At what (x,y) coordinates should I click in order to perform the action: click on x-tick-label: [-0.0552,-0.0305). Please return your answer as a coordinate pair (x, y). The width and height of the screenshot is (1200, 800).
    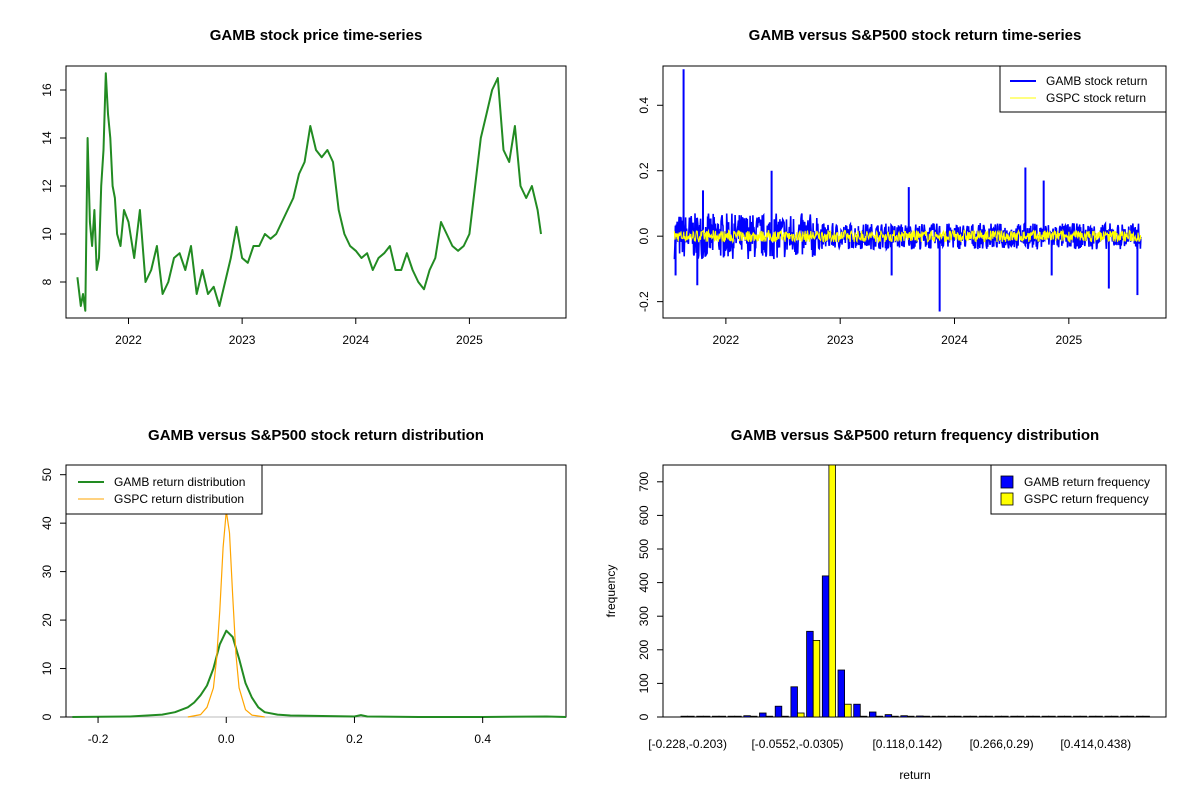
    Looking at the image, I should click on (797, 744).